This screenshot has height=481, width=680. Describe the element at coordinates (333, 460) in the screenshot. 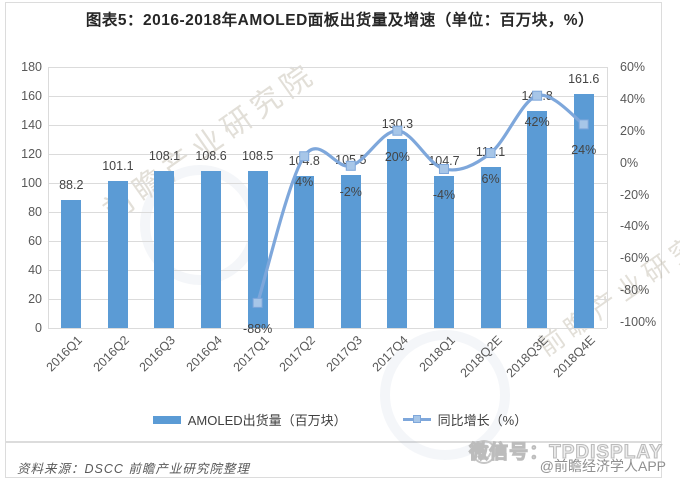

I see `source-bar` at that location.